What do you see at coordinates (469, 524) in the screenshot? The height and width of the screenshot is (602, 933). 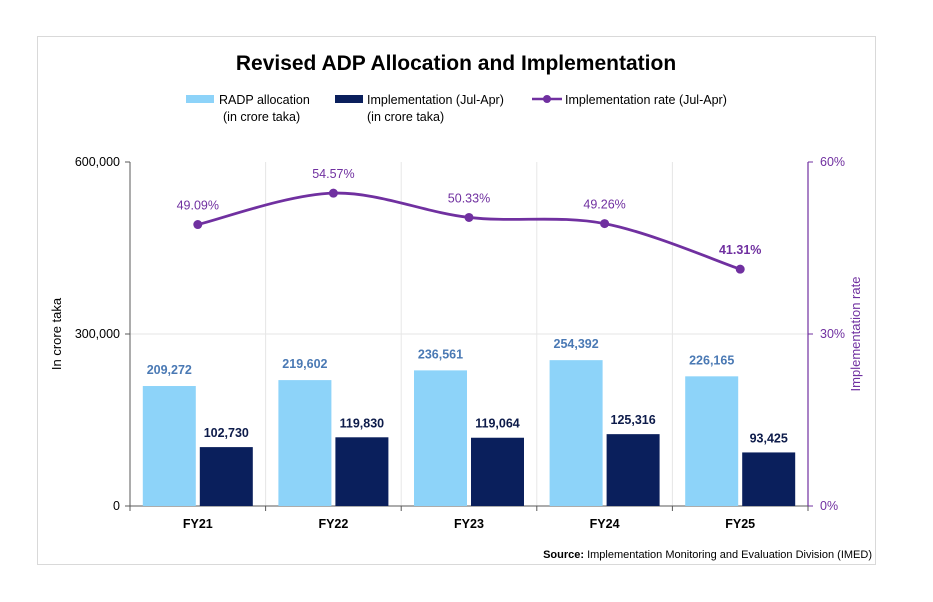 I see `x-tick-label: FY23` at bounding box center [469, 524].